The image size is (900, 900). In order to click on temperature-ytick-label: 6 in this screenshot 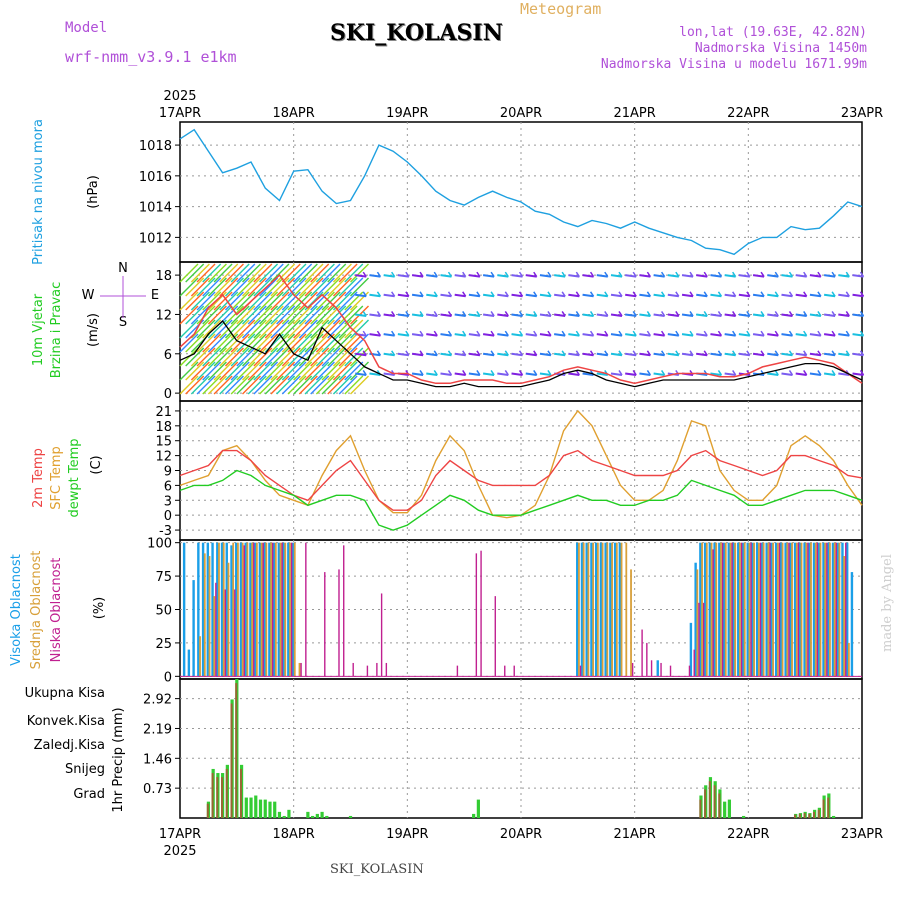, I will do `click(168, 486)`.